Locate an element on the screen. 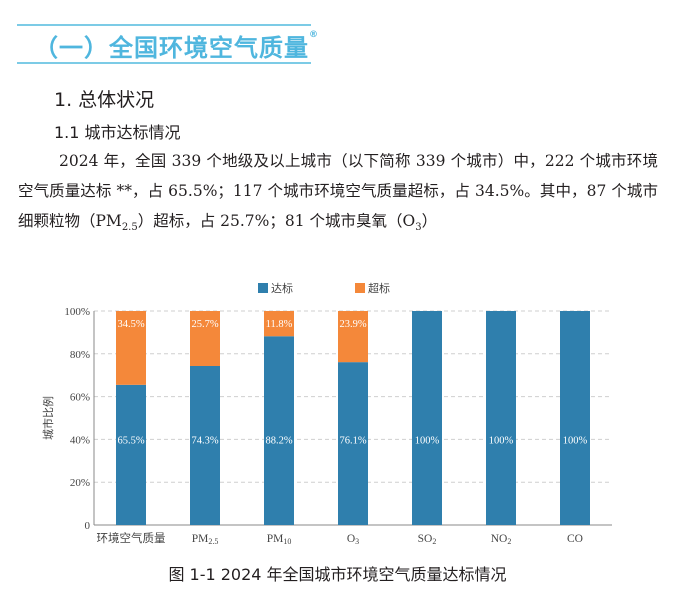 This screenshot has height=597, width=675. section-title-text: （一）全国环境空气质量 is located at coordinates (171, 48).